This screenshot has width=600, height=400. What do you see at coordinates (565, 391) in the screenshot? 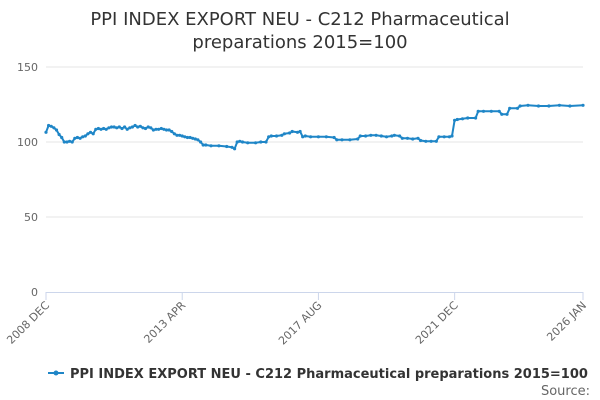
I see `credit-text: Source:` at bounding box center [565, 391].